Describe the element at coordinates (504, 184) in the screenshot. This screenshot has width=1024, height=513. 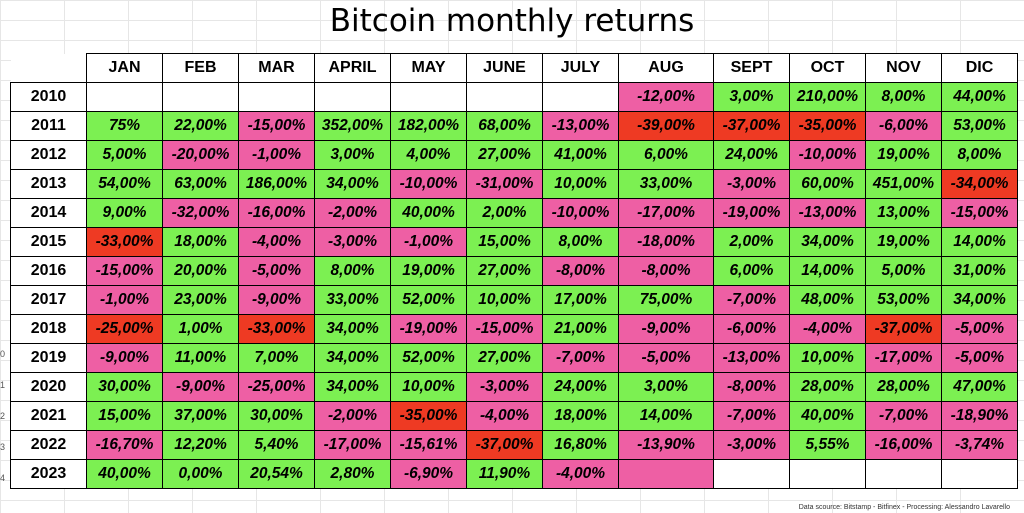
I see `negative-return-cell: -31,00%` at that location.